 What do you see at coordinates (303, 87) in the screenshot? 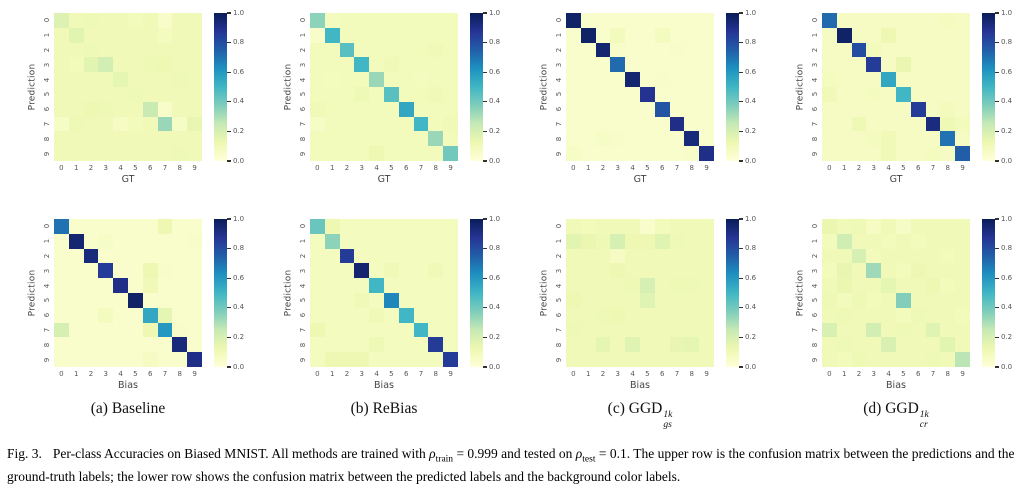
I see `y-axis-ticks: 0 1 2 3 4 5 6 7 8 9` at bounding box center [303, 87].